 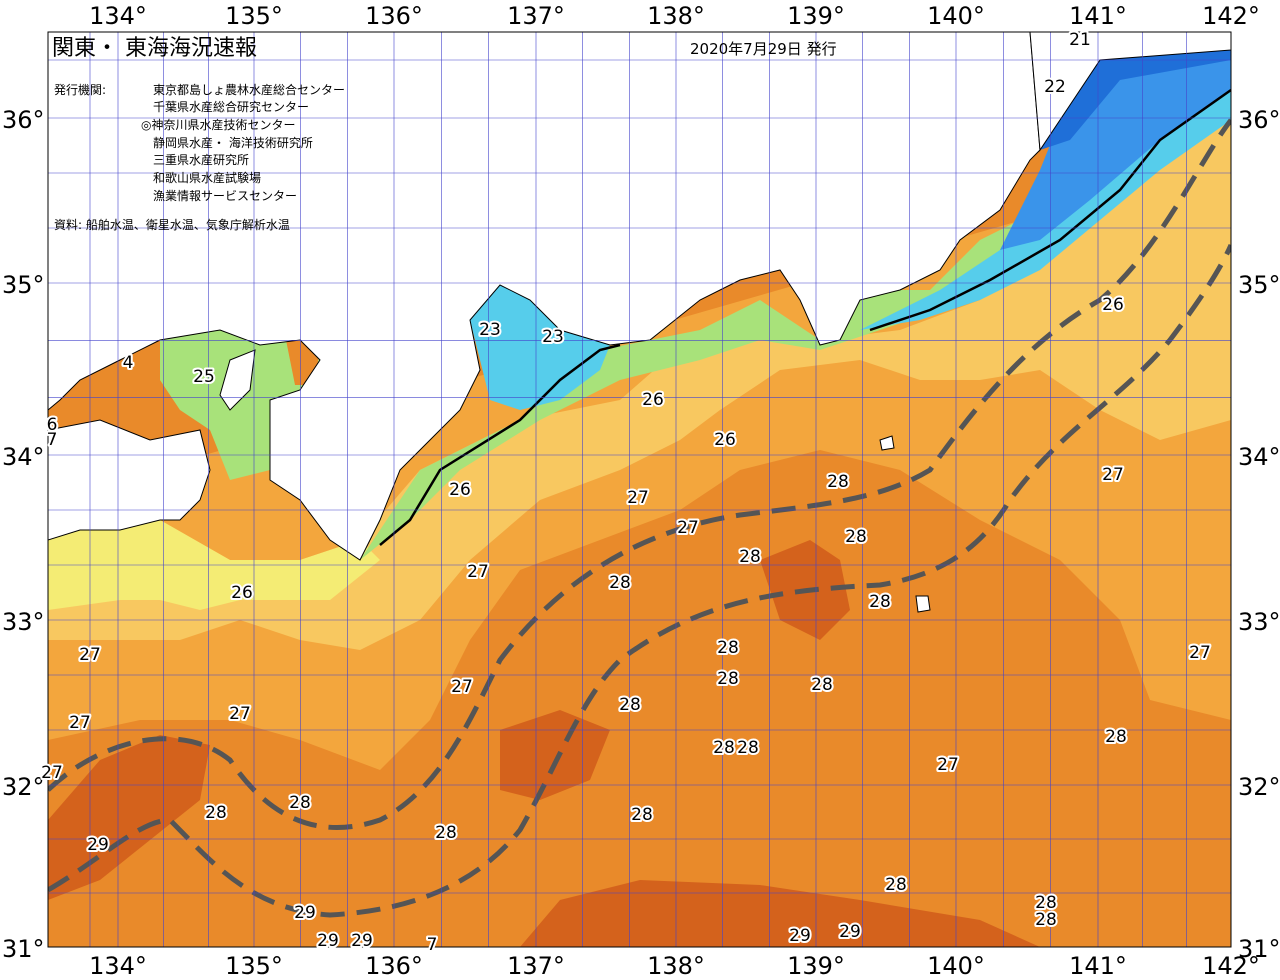 What do you see at coordinates (172, 224) in the screenshot?
I see `data-source: 資料: 船舶水温、衛星水温、気象庁解析水温` at bounding box center [172, 224].